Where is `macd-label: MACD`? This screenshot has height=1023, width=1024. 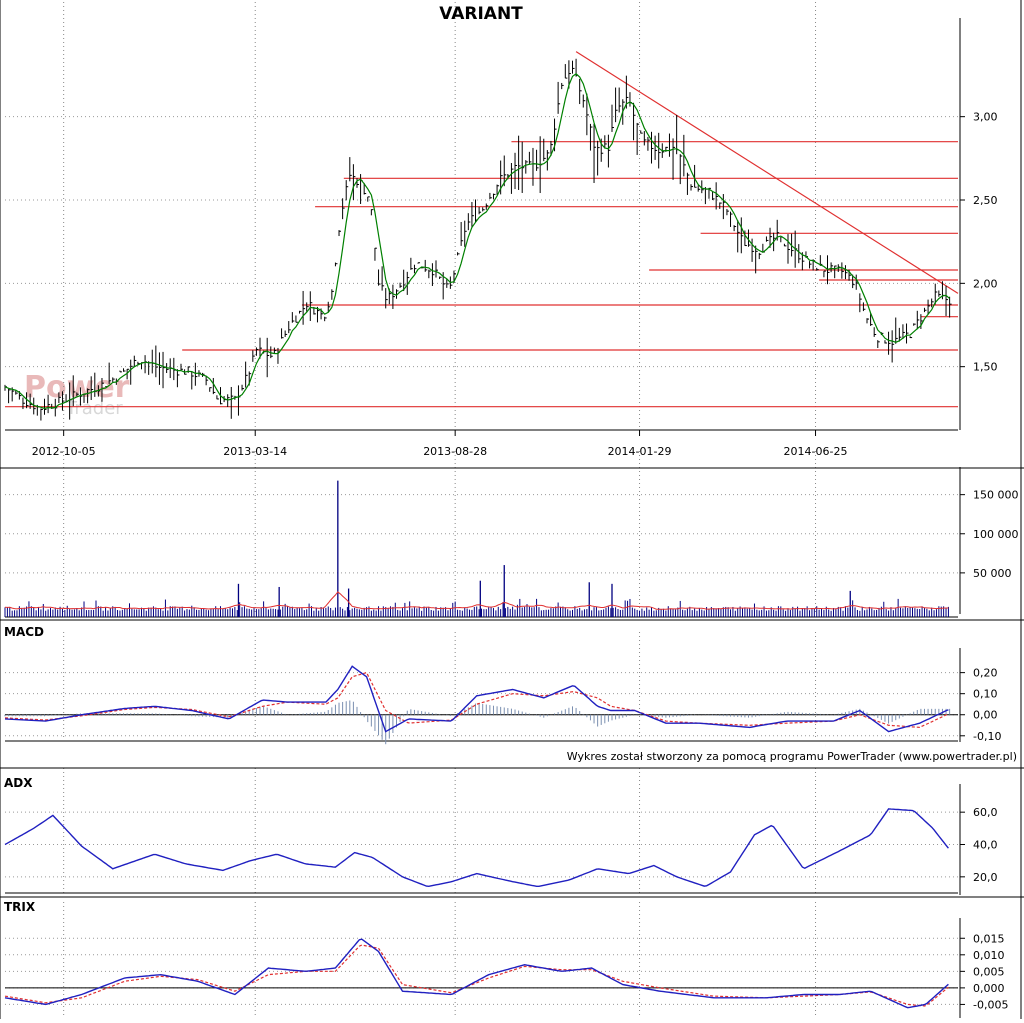 macd-label: MACD is located at coordinates (24, 632).